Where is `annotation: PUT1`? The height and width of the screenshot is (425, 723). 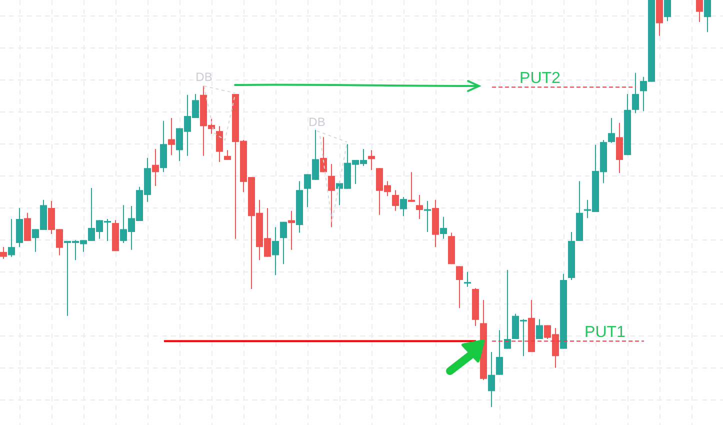 annotation: PUT1 is located at coordinates (605, 333).